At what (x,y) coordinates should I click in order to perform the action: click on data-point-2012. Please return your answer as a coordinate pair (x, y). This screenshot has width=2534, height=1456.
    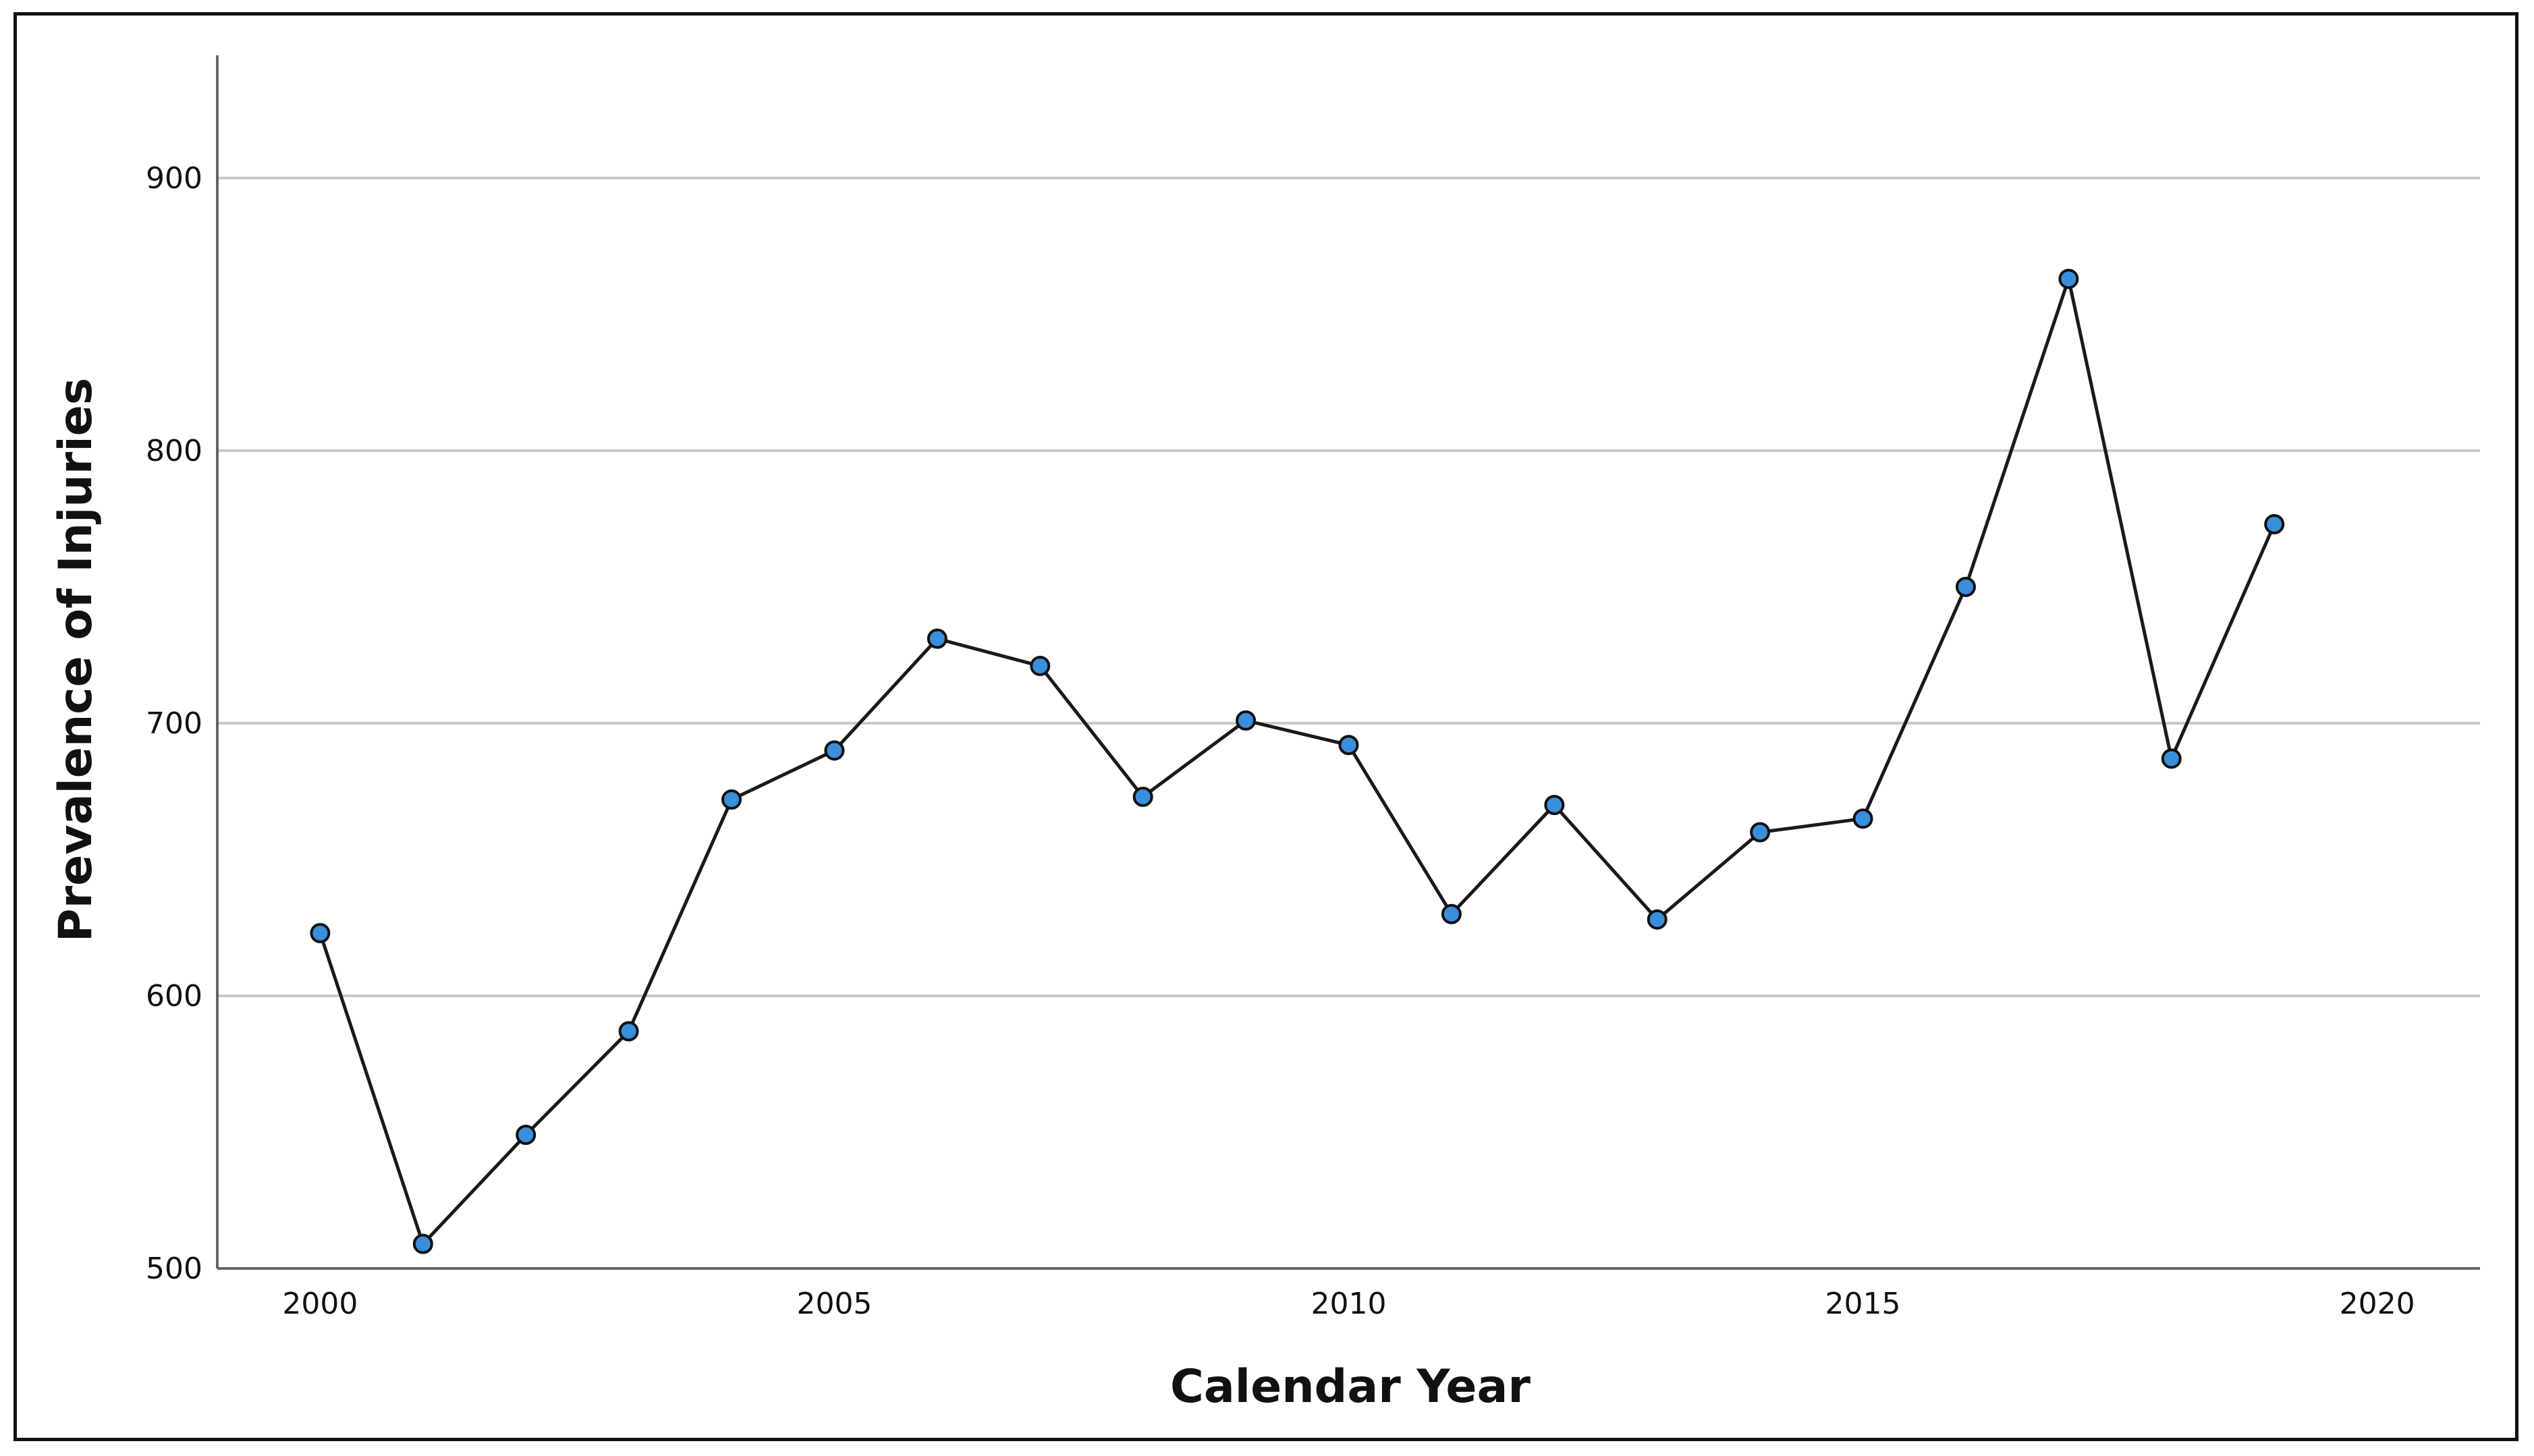
    Looking at the image, I should click on (1555, 805).